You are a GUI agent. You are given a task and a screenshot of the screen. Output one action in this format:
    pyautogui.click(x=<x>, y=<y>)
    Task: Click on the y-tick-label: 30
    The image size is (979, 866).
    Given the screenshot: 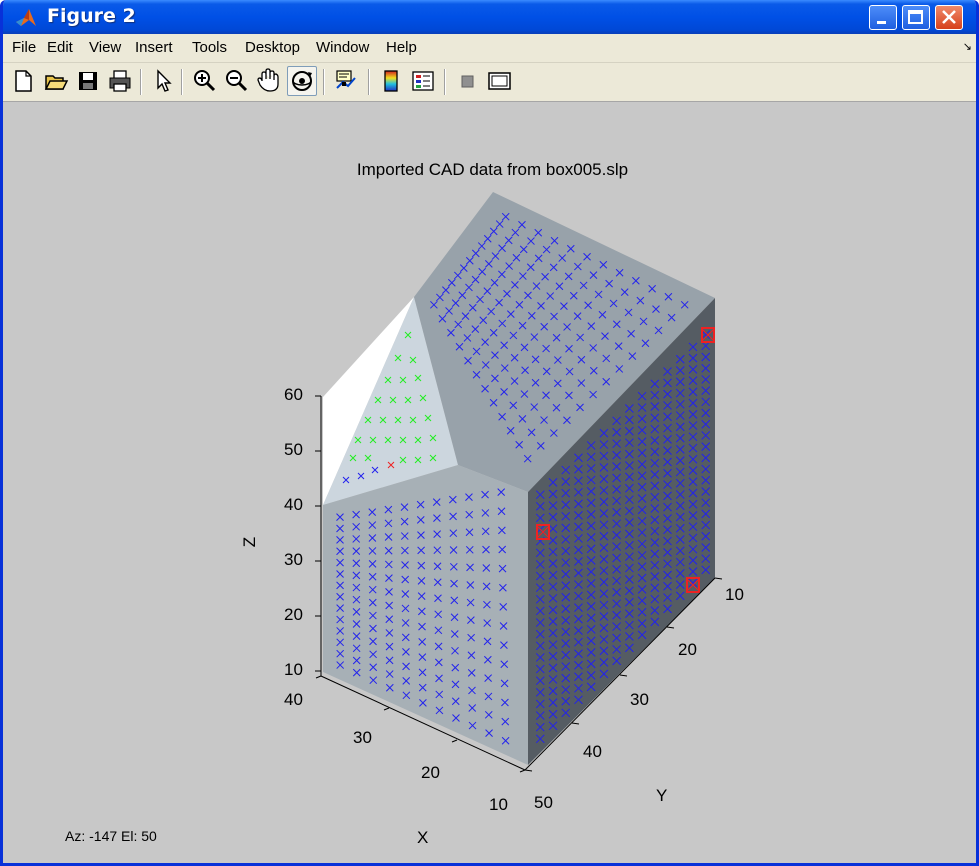 What is the action you would take?
    pyautogui.click(x=639, y=699)
    